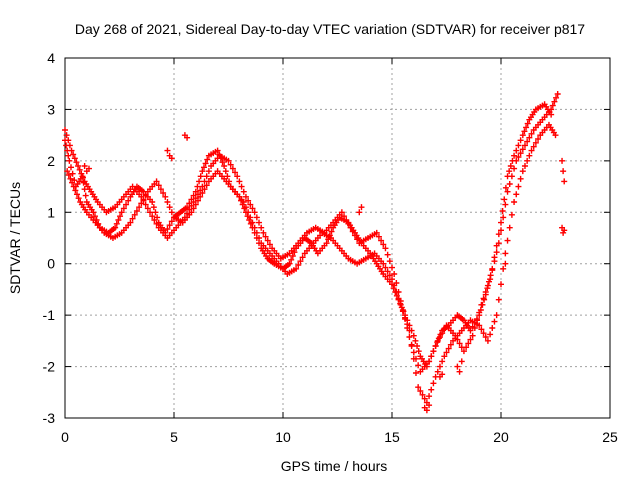  I want to click on x-tick-label: 5, so click(174, 437).